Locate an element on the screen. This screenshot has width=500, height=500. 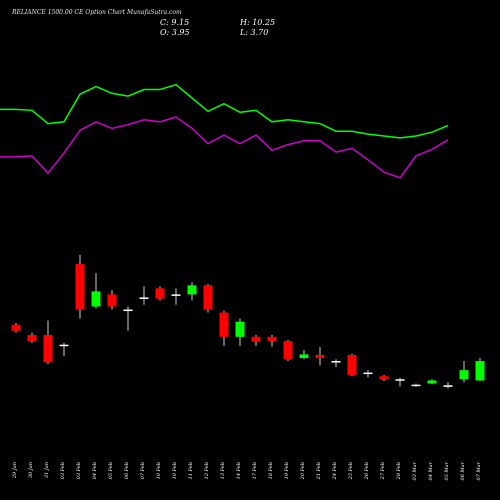
high-value: H: 10.25 is located at coordinates (258, 22).